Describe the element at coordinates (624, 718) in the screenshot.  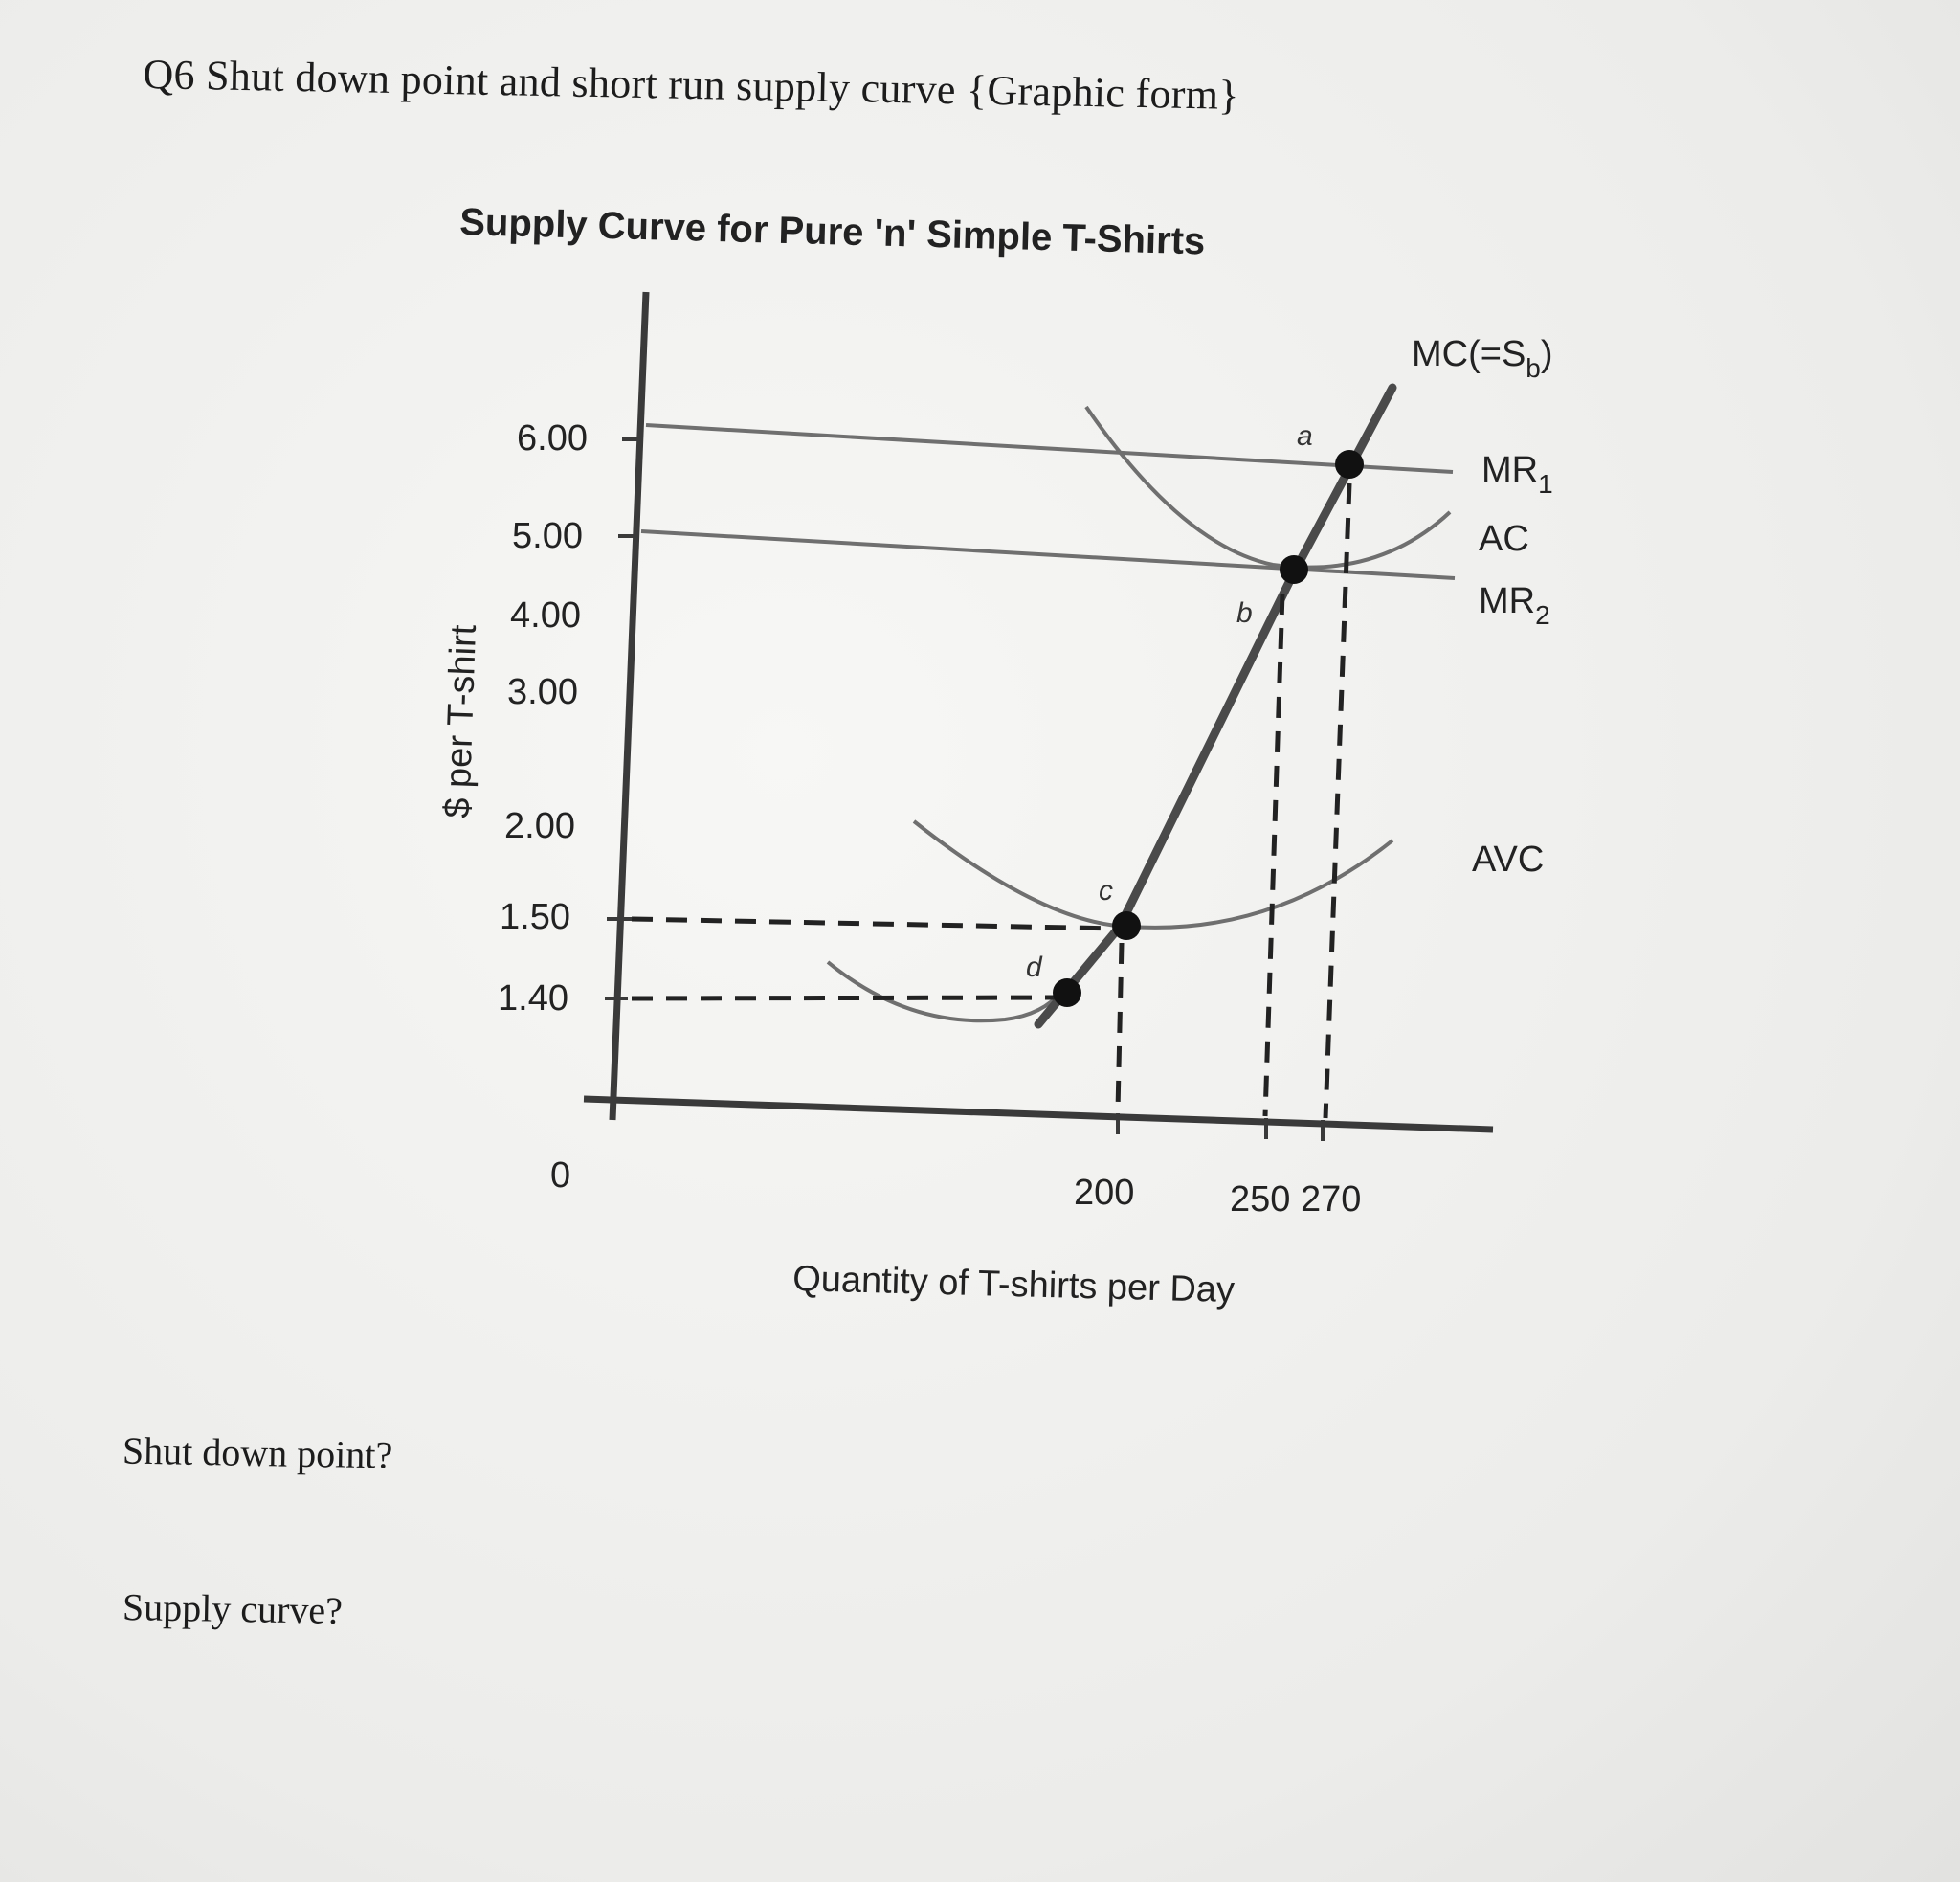
I see `y-tick-marks` at that location.